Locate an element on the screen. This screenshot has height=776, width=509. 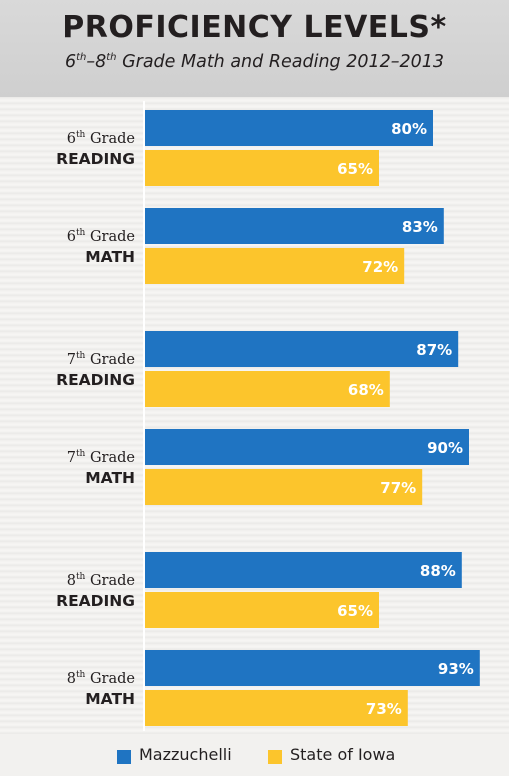
category-label-subject-8-reading: READING is located at coordinates (95, 601).